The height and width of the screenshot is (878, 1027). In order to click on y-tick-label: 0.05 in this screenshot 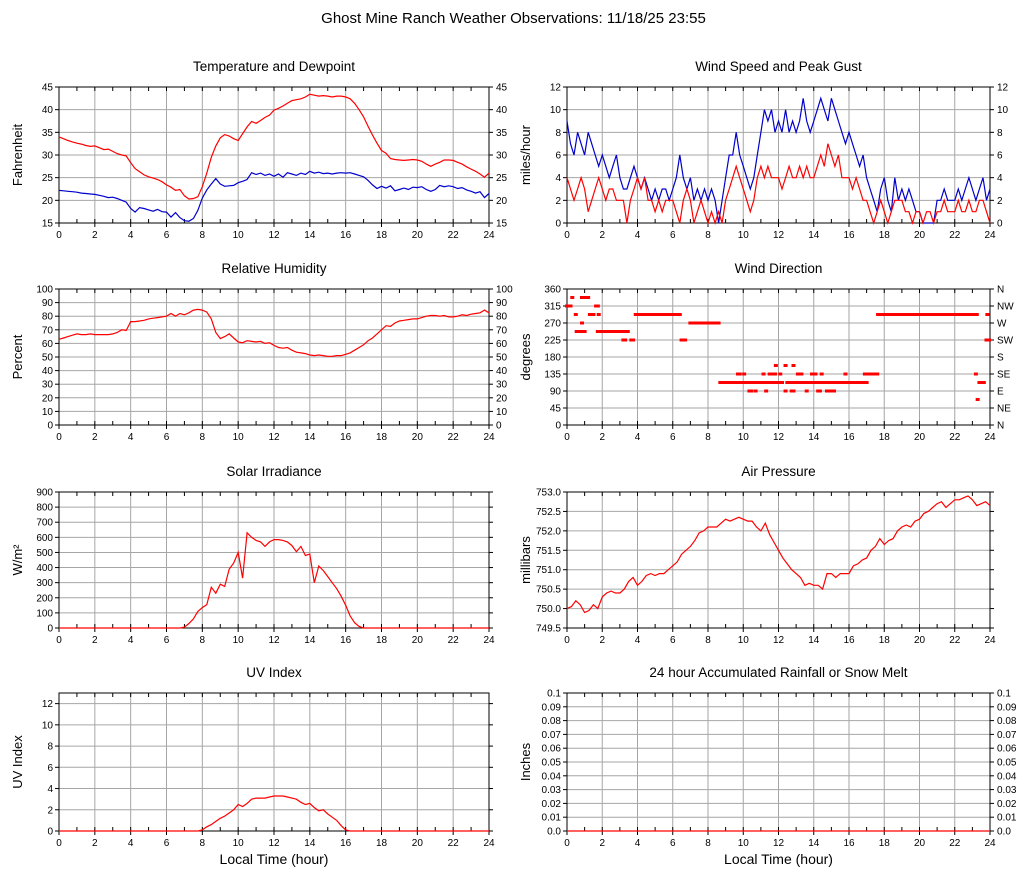, I will do `click(552, 763)`.